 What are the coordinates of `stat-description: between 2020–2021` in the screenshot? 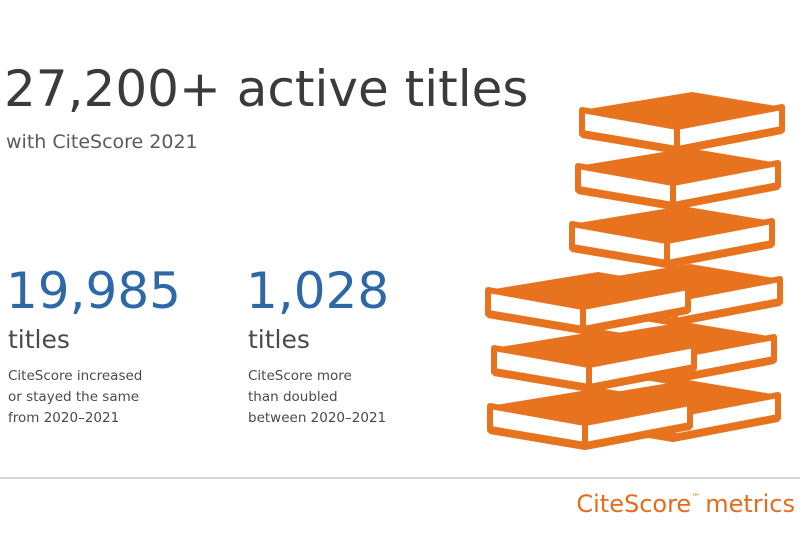 It's located at (317, 418).